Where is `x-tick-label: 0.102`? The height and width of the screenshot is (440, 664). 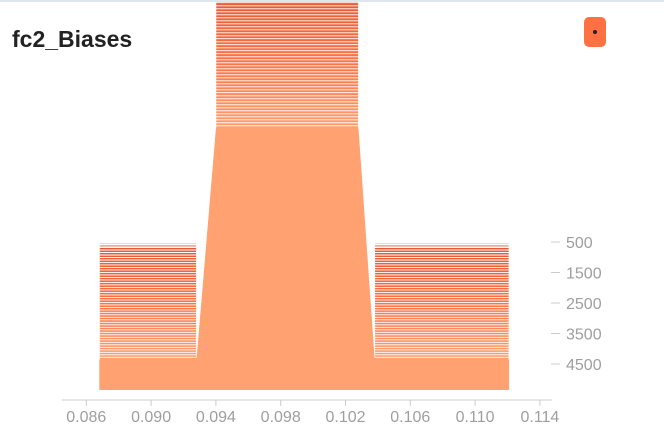
x-tick-label: 0.102 is located at coordinates (345, 417).